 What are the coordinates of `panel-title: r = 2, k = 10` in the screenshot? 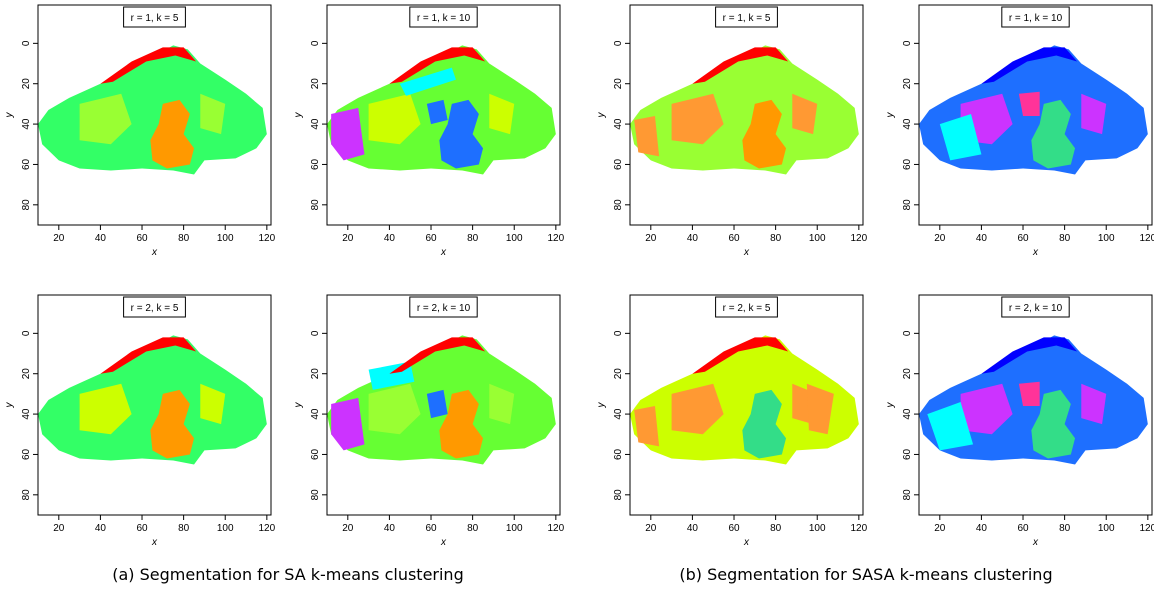 It's located at (1036, 308).